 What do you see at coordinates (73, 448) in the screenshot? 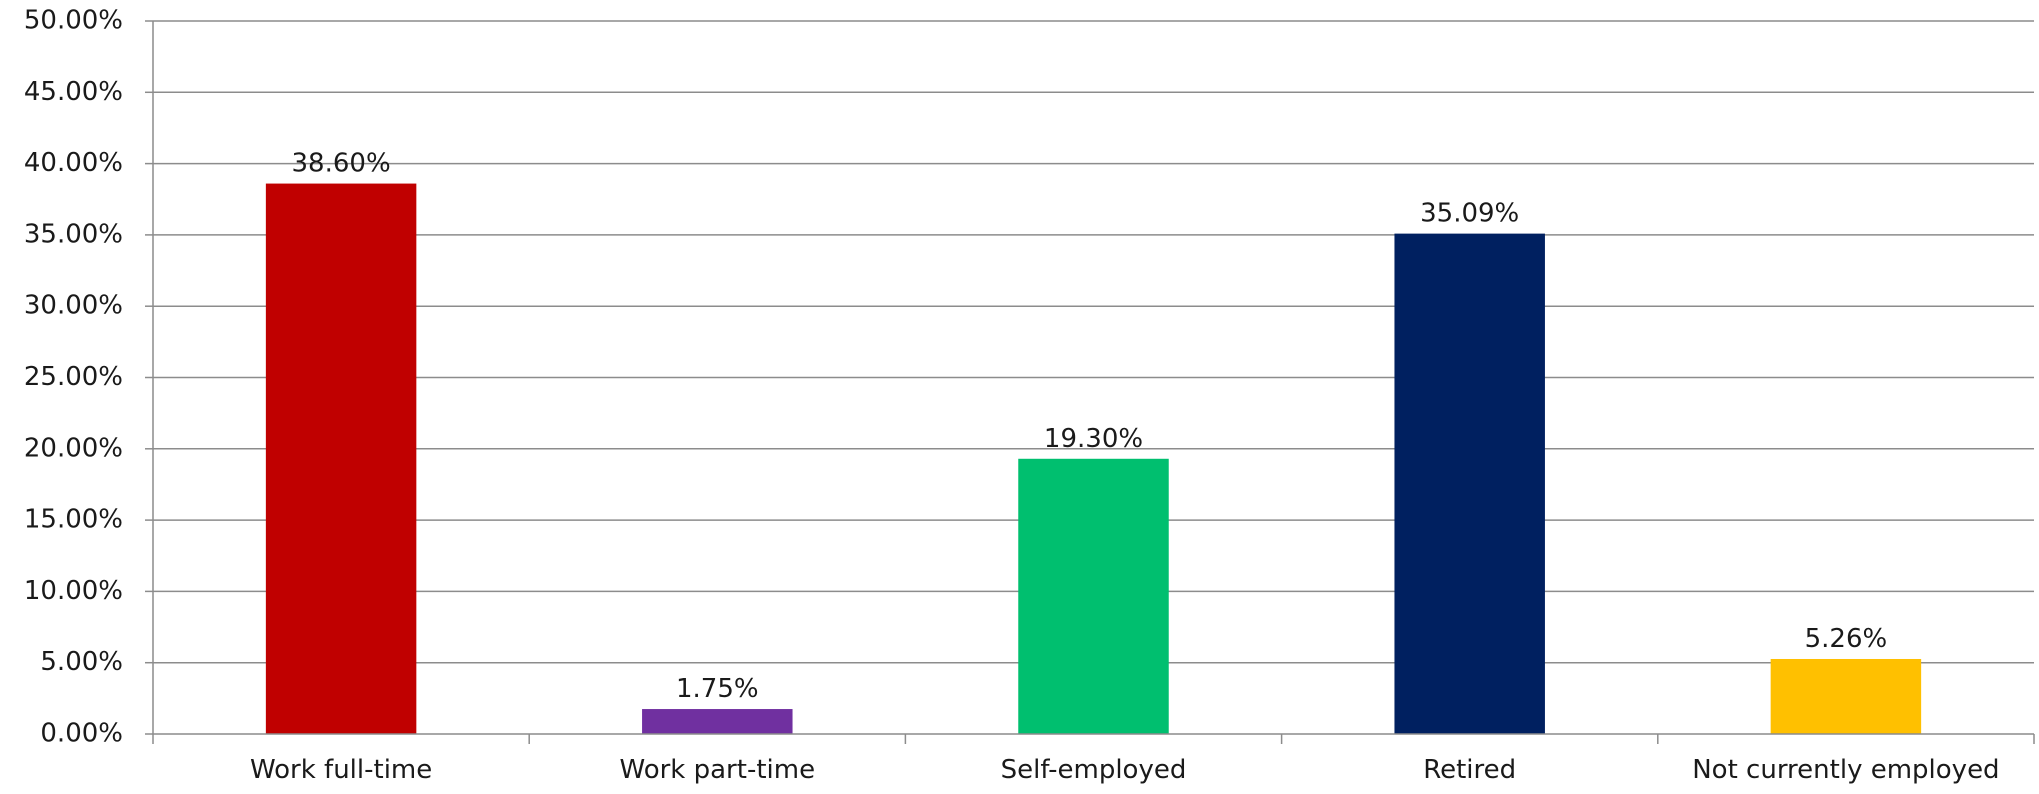
I see `y-tick-label: 20.00%` at bounding box center [73, 448].